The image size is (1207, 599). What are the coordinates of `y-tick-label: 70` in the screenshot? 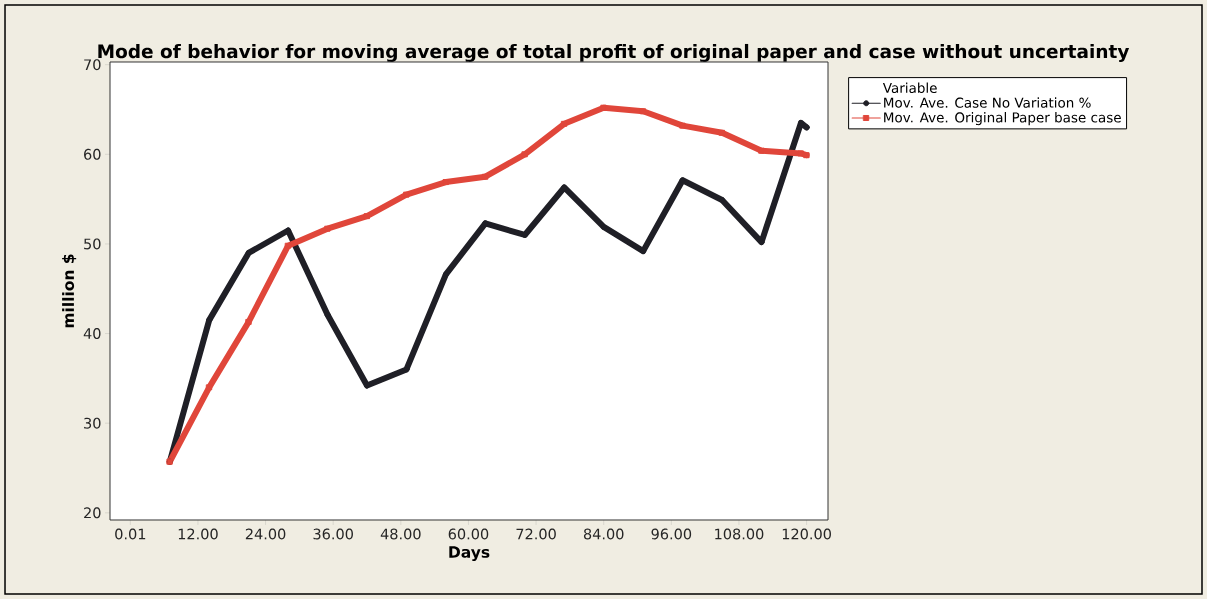 It's located at (92, 65).